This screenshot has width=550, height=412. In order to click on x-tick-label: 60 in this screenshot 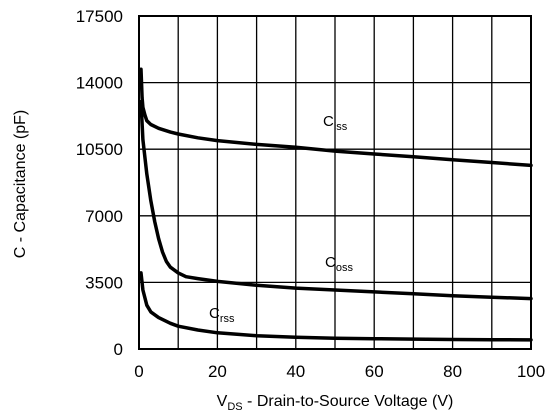, I will do `click(374, 371)`.